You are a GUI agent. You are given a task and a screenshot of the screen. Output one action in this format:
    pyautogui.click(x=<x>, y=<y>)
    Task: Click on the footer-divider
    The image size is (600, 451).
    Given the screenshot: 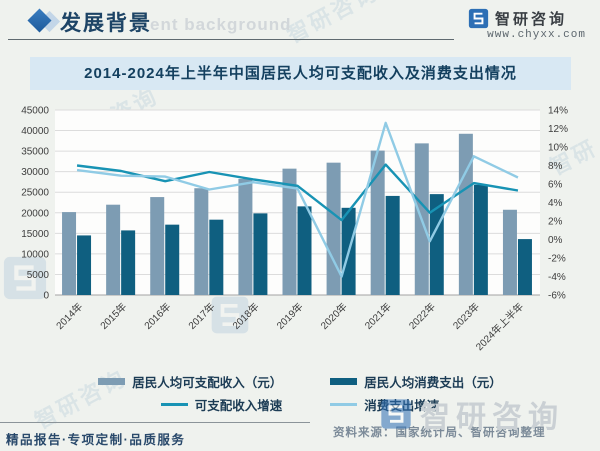 What is the action you would take?
    pyautogui.click(x=155, y=422)
    